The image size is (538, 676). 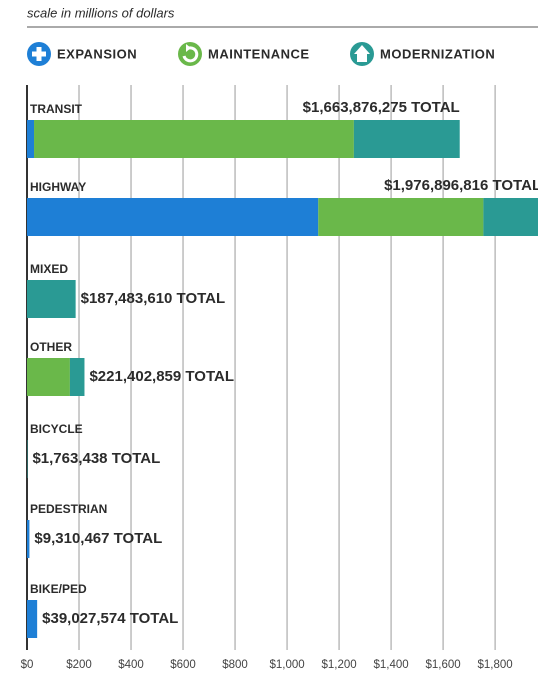 I want to click on x-tick-label: $1,200, so click(x=338, y=665).